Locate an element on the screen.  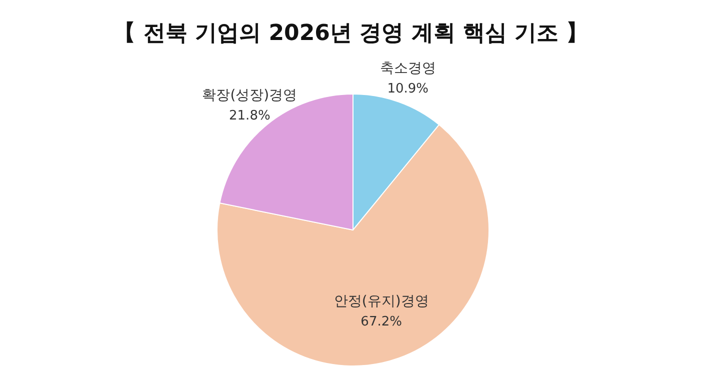
data-label: 21.8% is located at coordinates (249, 116).